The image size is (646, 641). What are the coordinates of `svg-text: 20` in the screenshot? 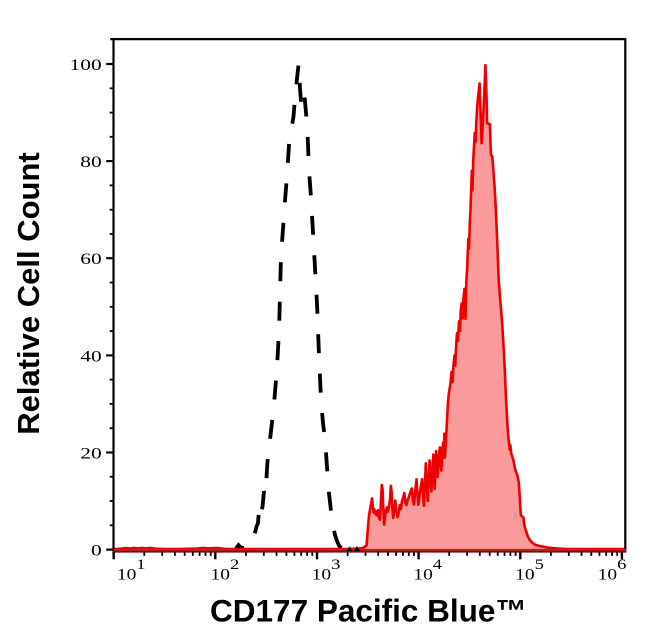 It's located at (90, 454).